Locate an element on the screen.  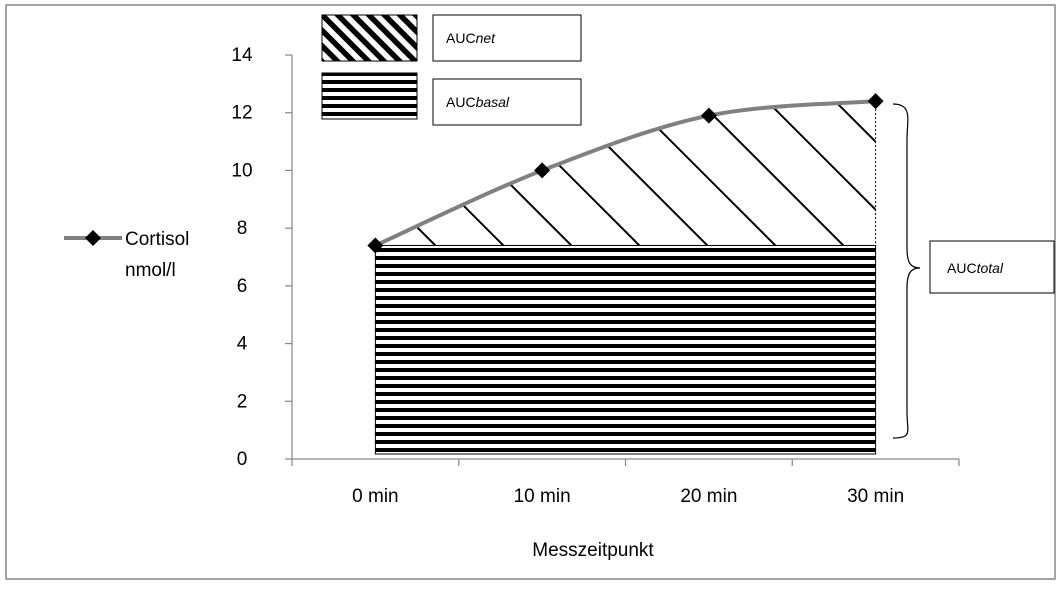
auc-net-swatch is located at coordinates (369, 38).